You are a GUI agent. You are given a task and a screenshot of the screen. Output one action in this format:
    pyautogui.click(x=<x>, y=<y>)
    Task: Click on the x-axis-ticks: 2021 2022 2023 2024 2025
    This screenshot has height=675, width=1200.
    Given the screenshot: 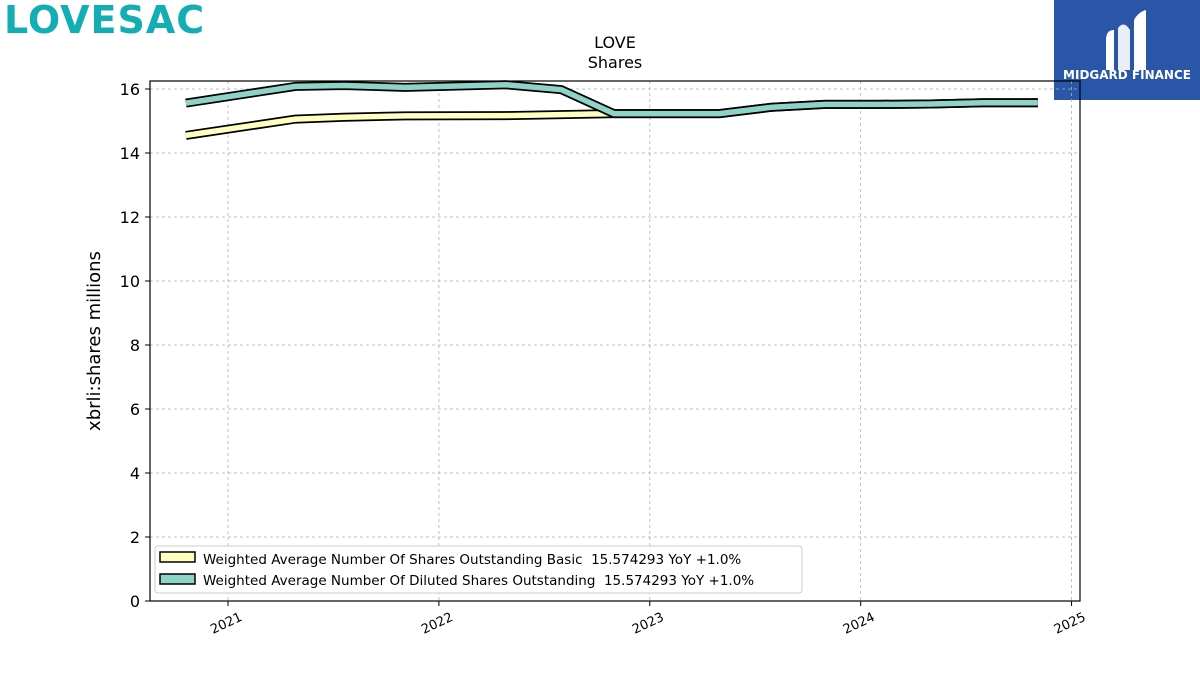 What is the action you would take?
    pyautogui.click(x=648, y=619)
    